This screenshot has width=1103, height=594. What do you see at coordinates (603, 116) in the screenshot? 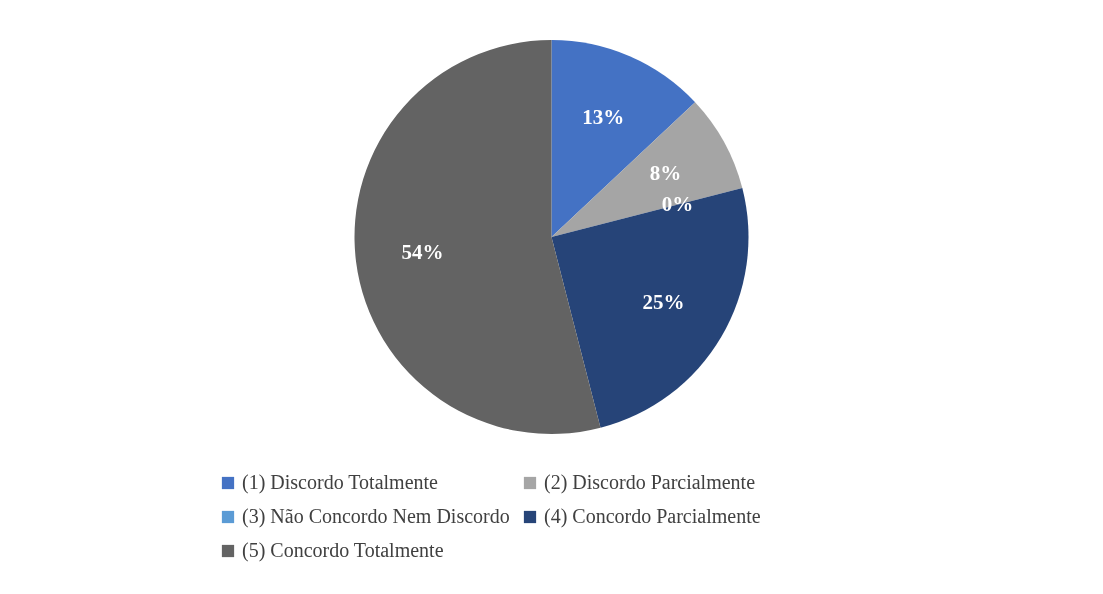
I see `data-label: 13%` at bounding box center [603, 116].